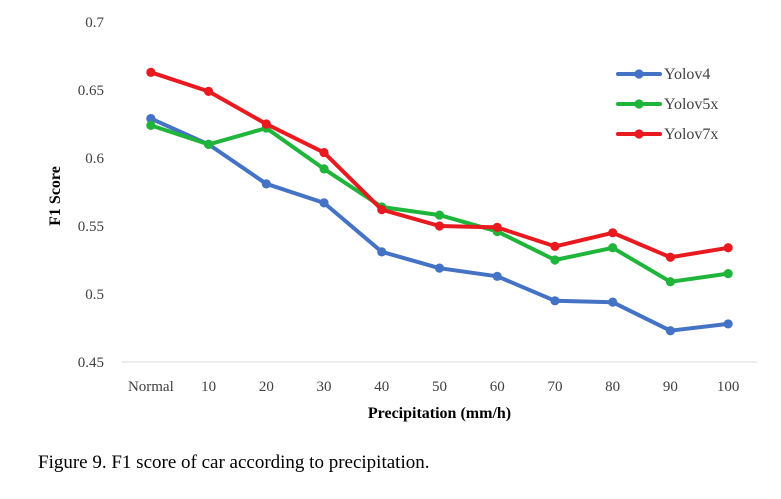 The height and width of the screenshot is (499, 781). What do you see at coordinates (151, 387) in the screenshot?
I see `x-tick-label: Normal` at bounding box center [151, 387].